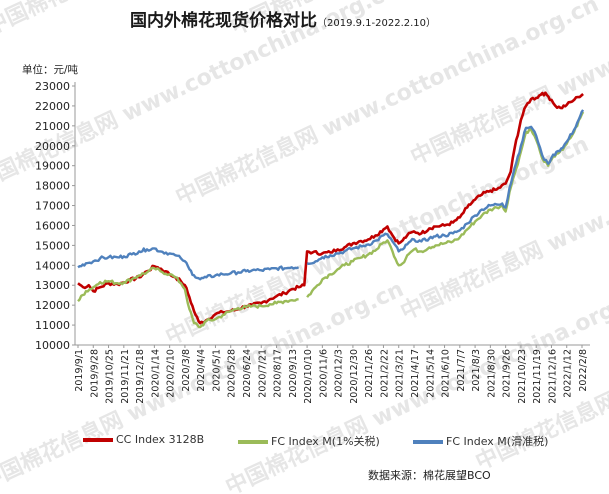 Image resolution: width=609 pixels, height=494 pixels. I want to click on legend-item-fc-sliding: FC Index M(滑准税), so click(480, 441).